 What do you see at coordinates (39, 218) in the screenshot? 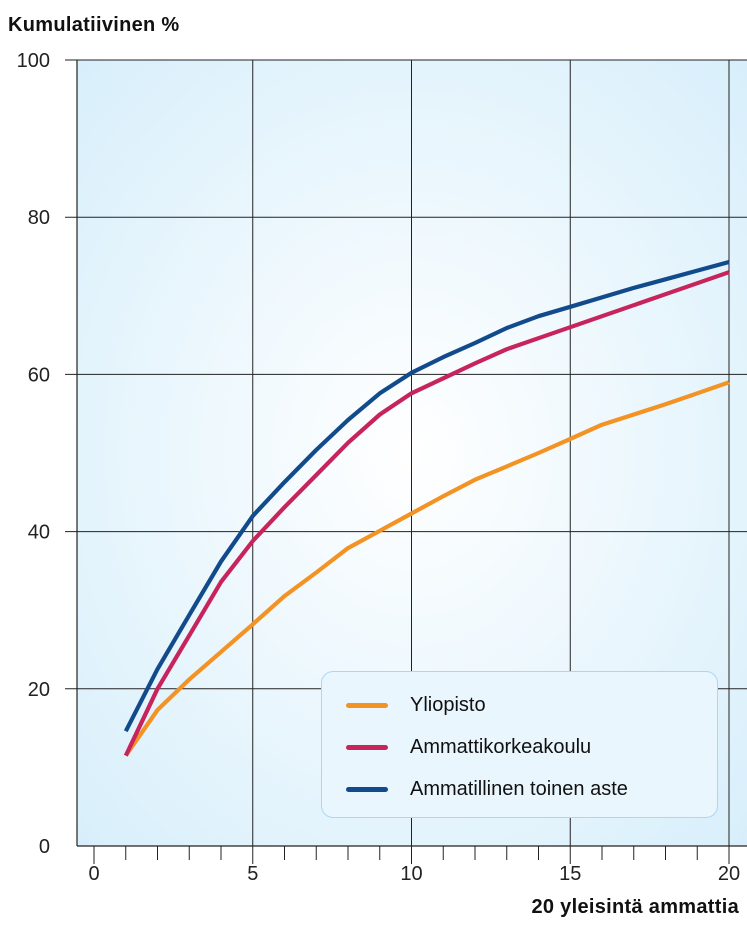
I see `y-tick-label: 80` at bounding box center [39, 218].